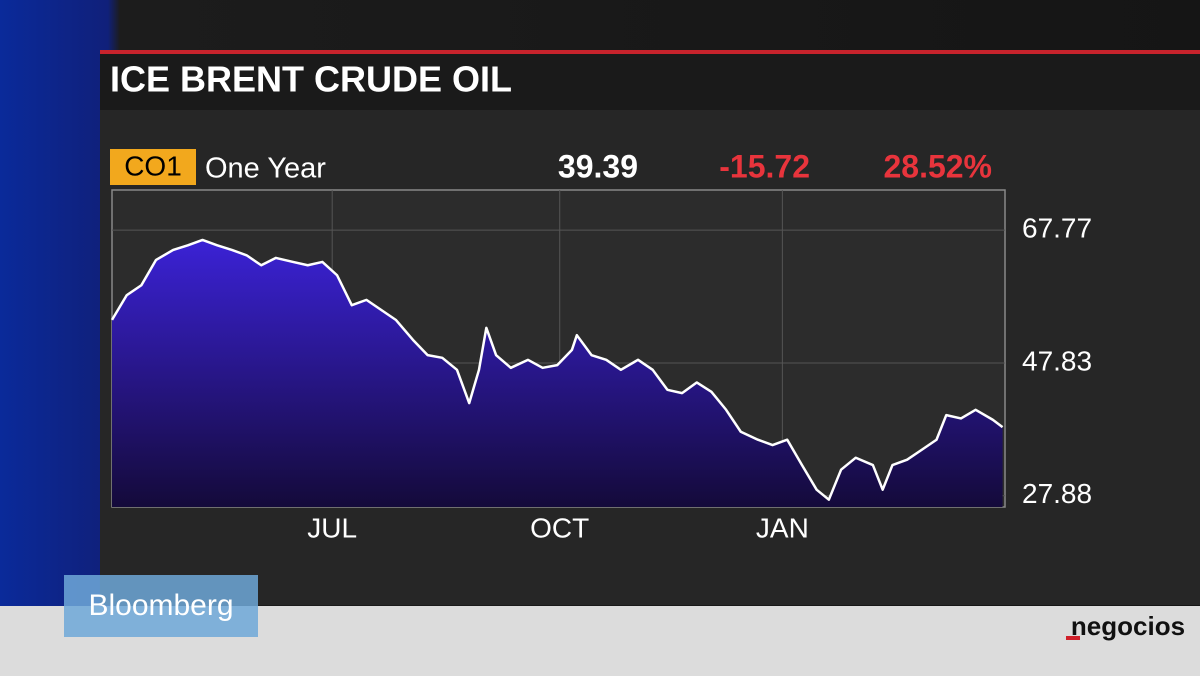 The height and width of the screenshot is (676, 1200). Describe the element at coordinates (764, 166) in the screenshot. I see `change: -15.72` at that location.